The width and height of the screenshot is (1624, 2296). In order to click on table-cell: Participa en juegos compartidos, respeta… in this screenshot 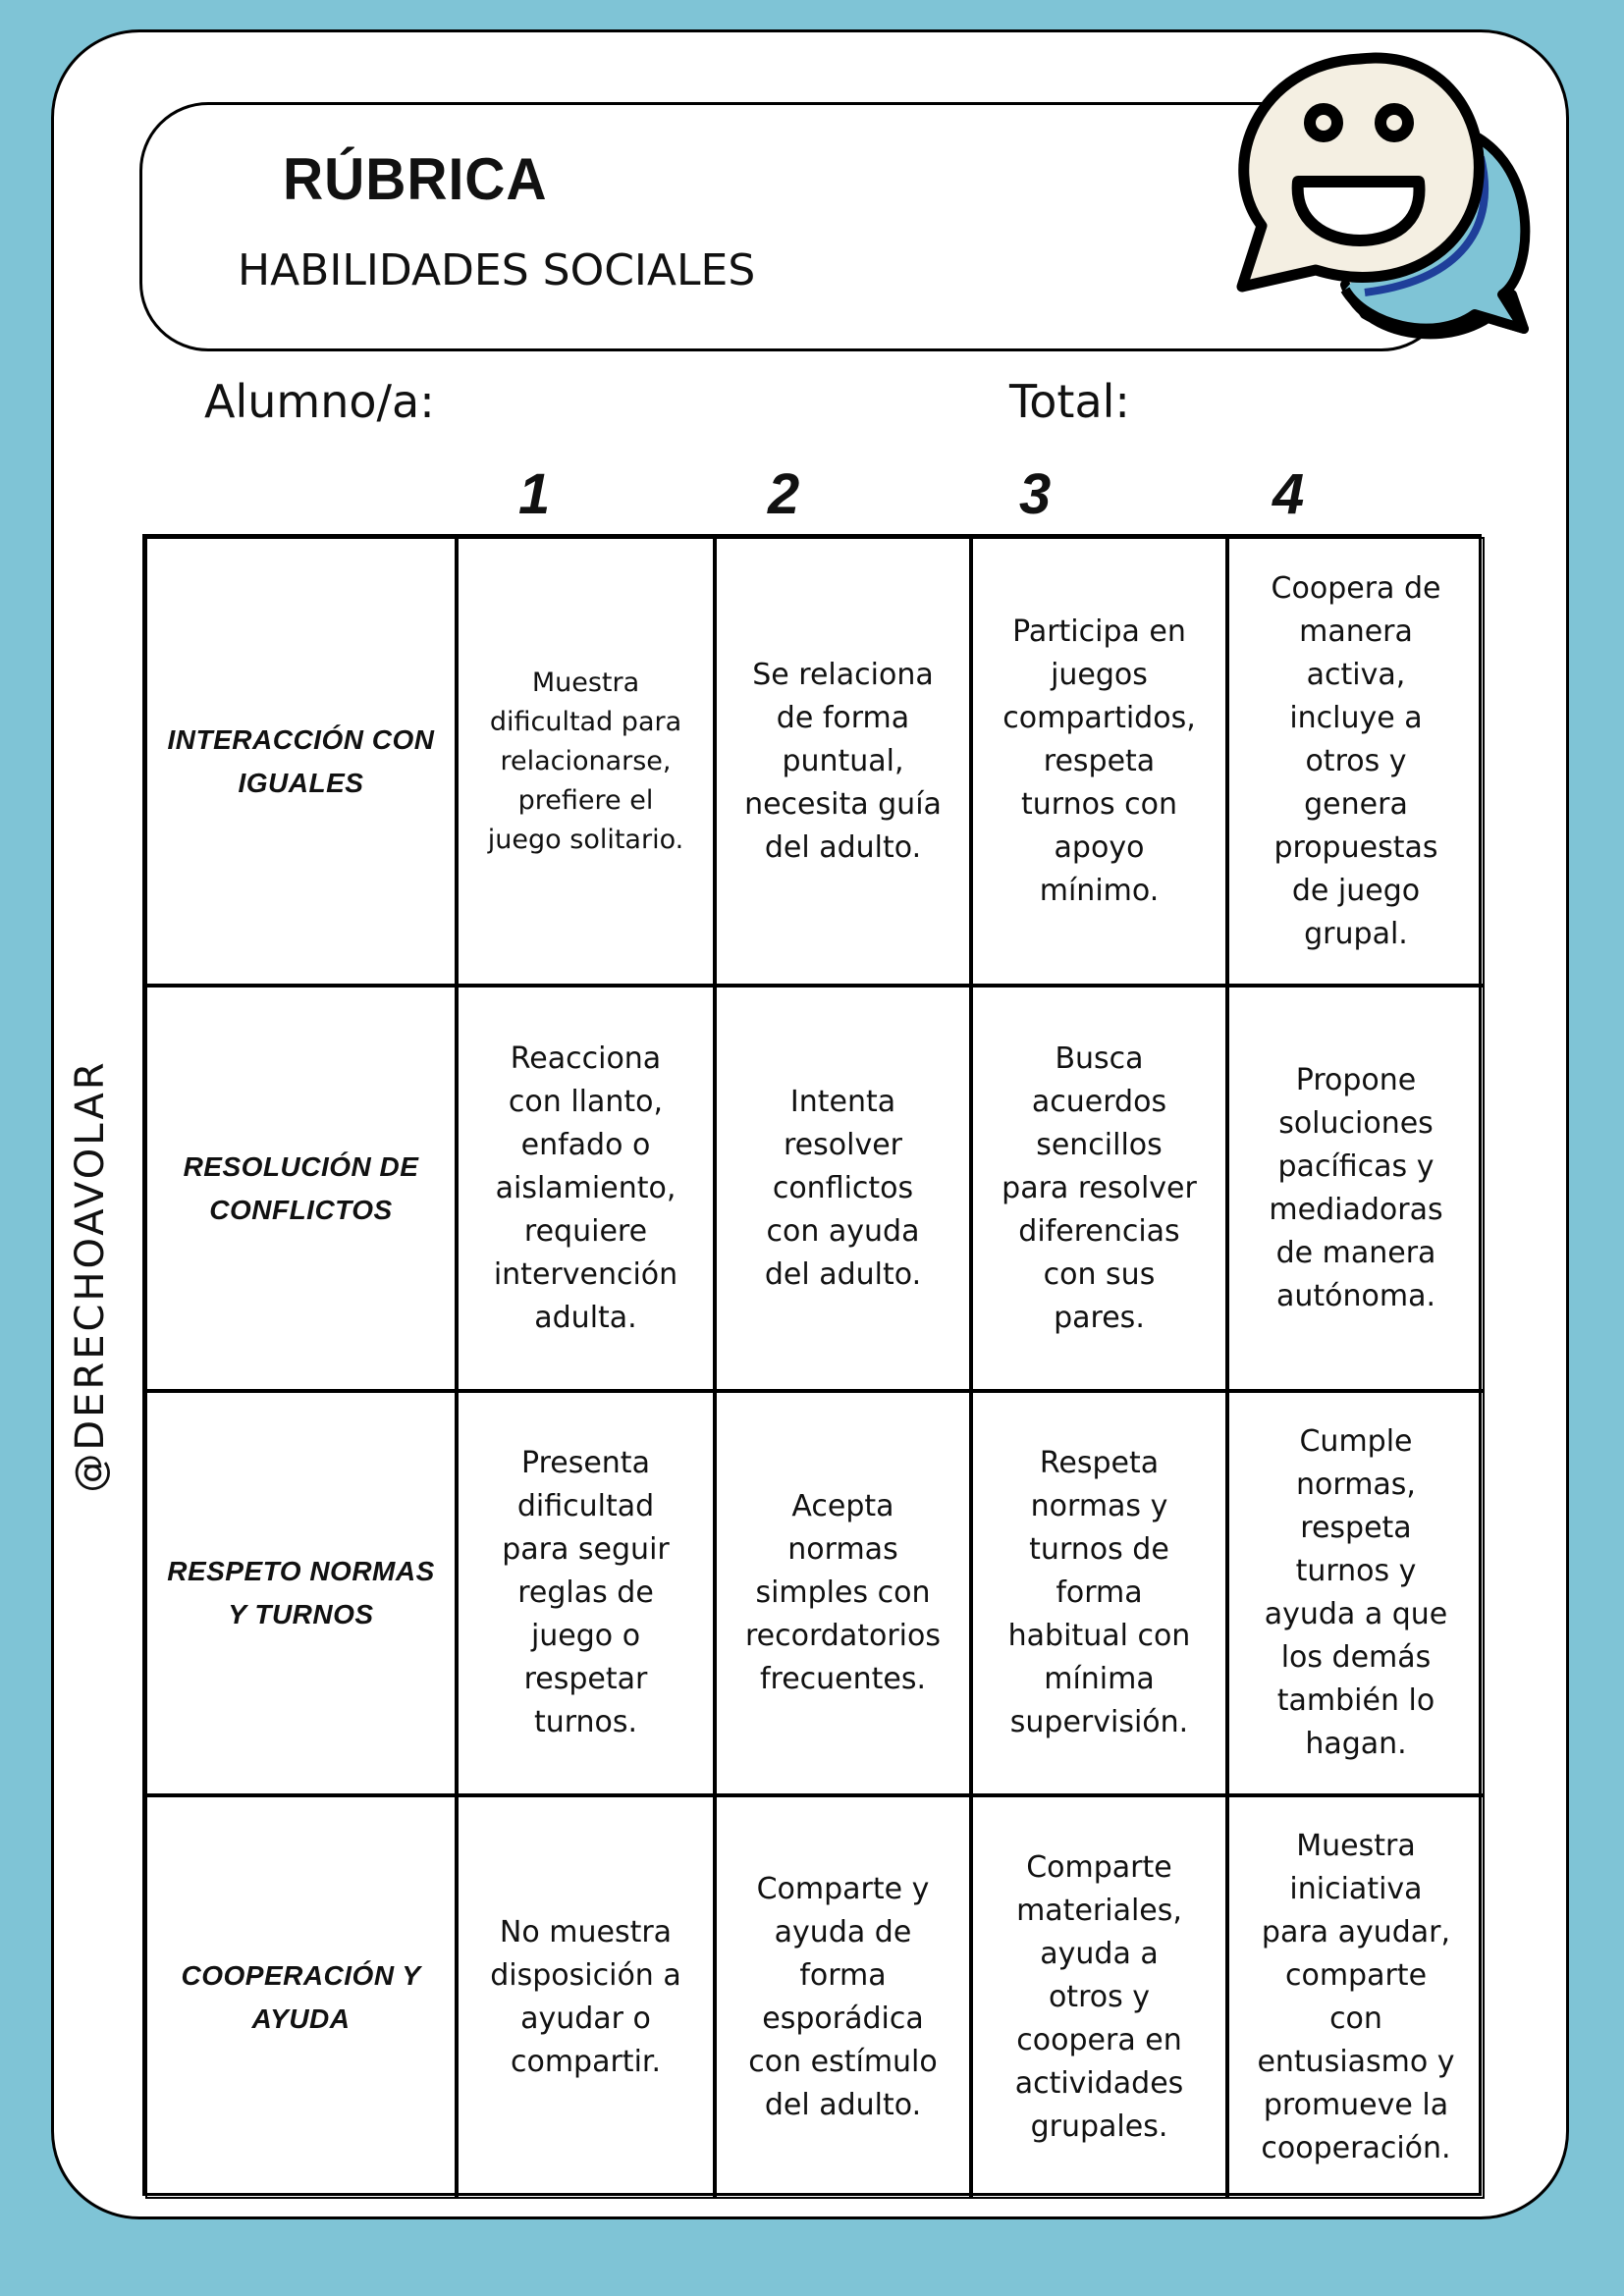, I will do `click(1099, 761)`.